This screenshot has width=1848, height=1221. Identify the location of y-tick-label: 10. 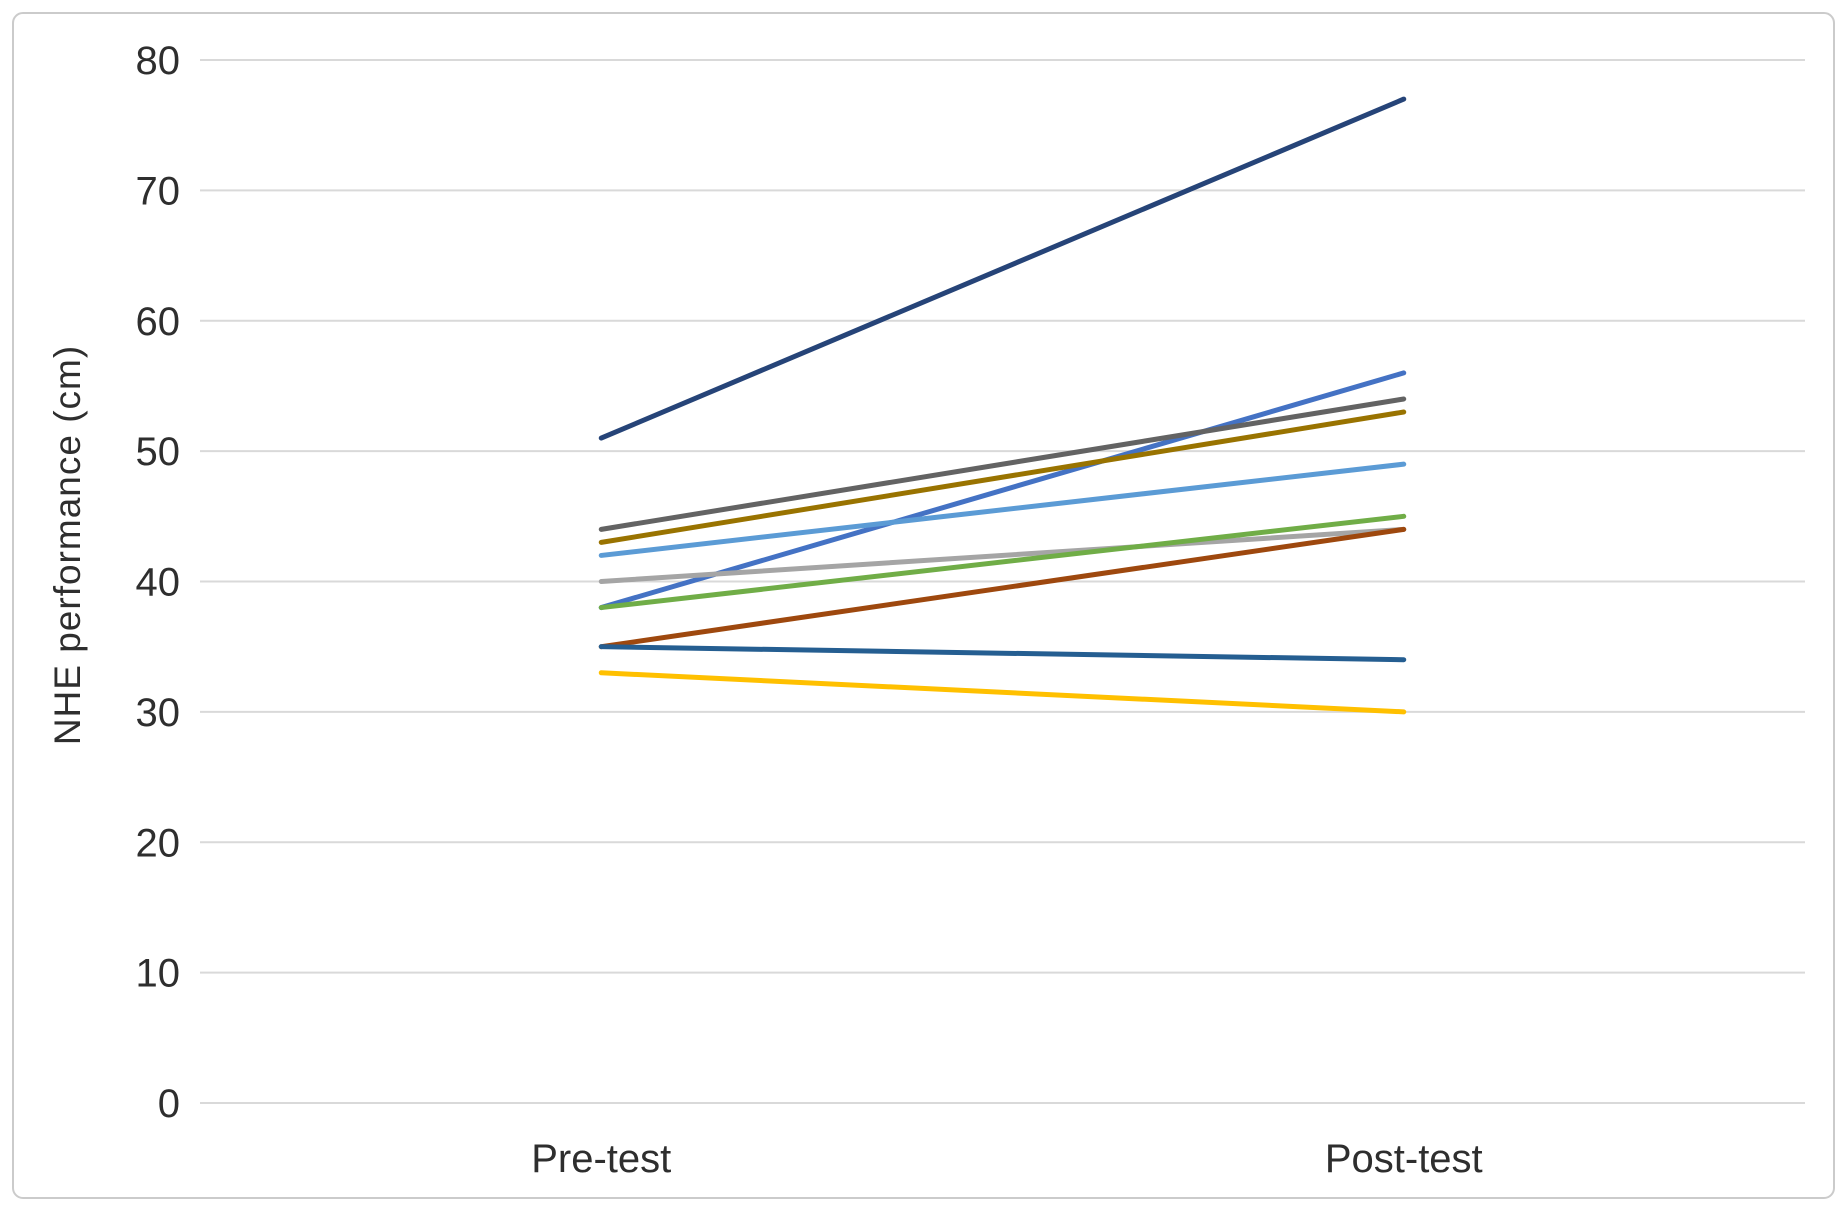
(158, 974).